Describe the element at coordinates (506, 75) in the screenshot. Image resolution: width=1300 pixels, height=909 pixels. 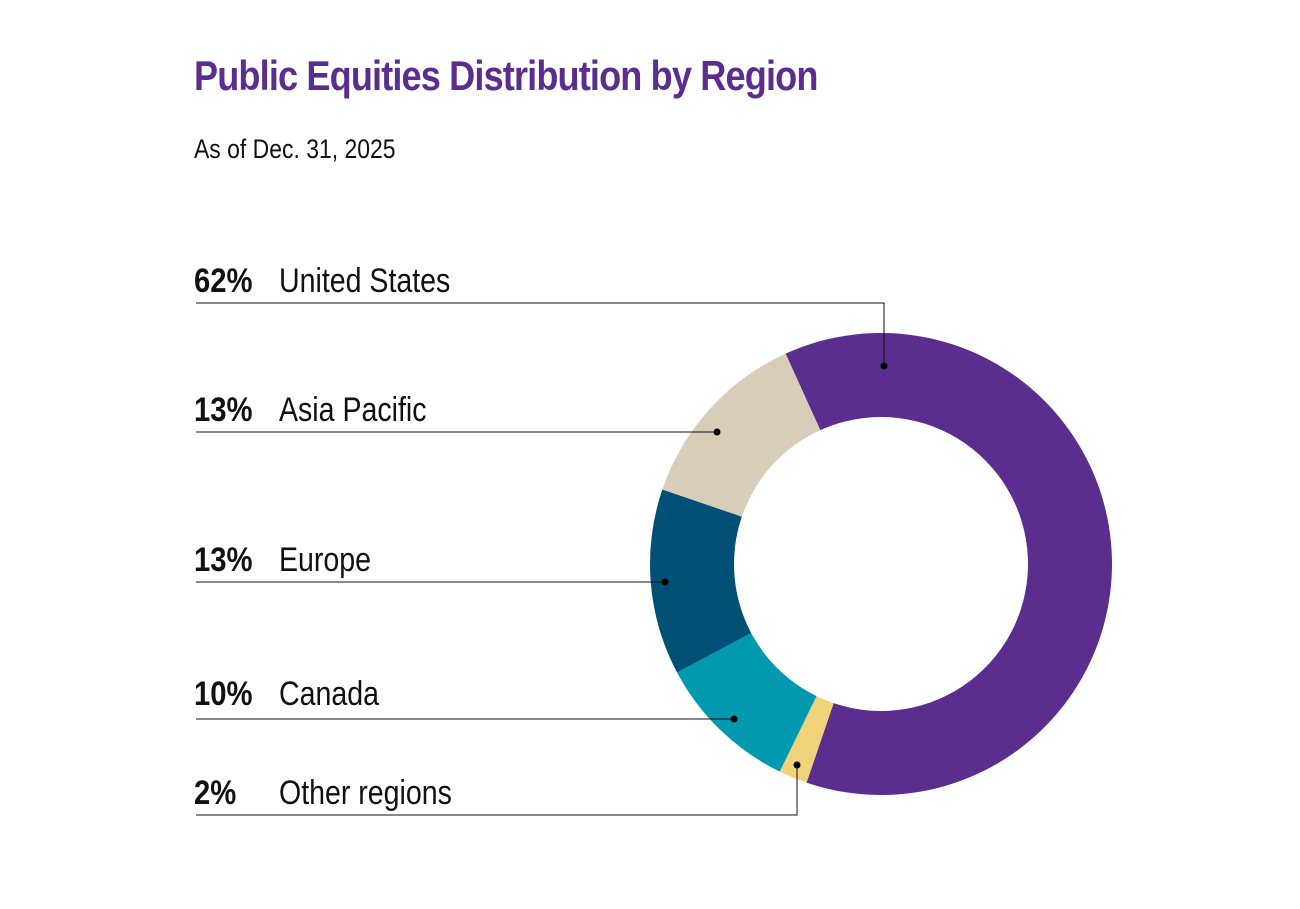
I see `chart-title: Public Equities Distribution by Region` at that location.